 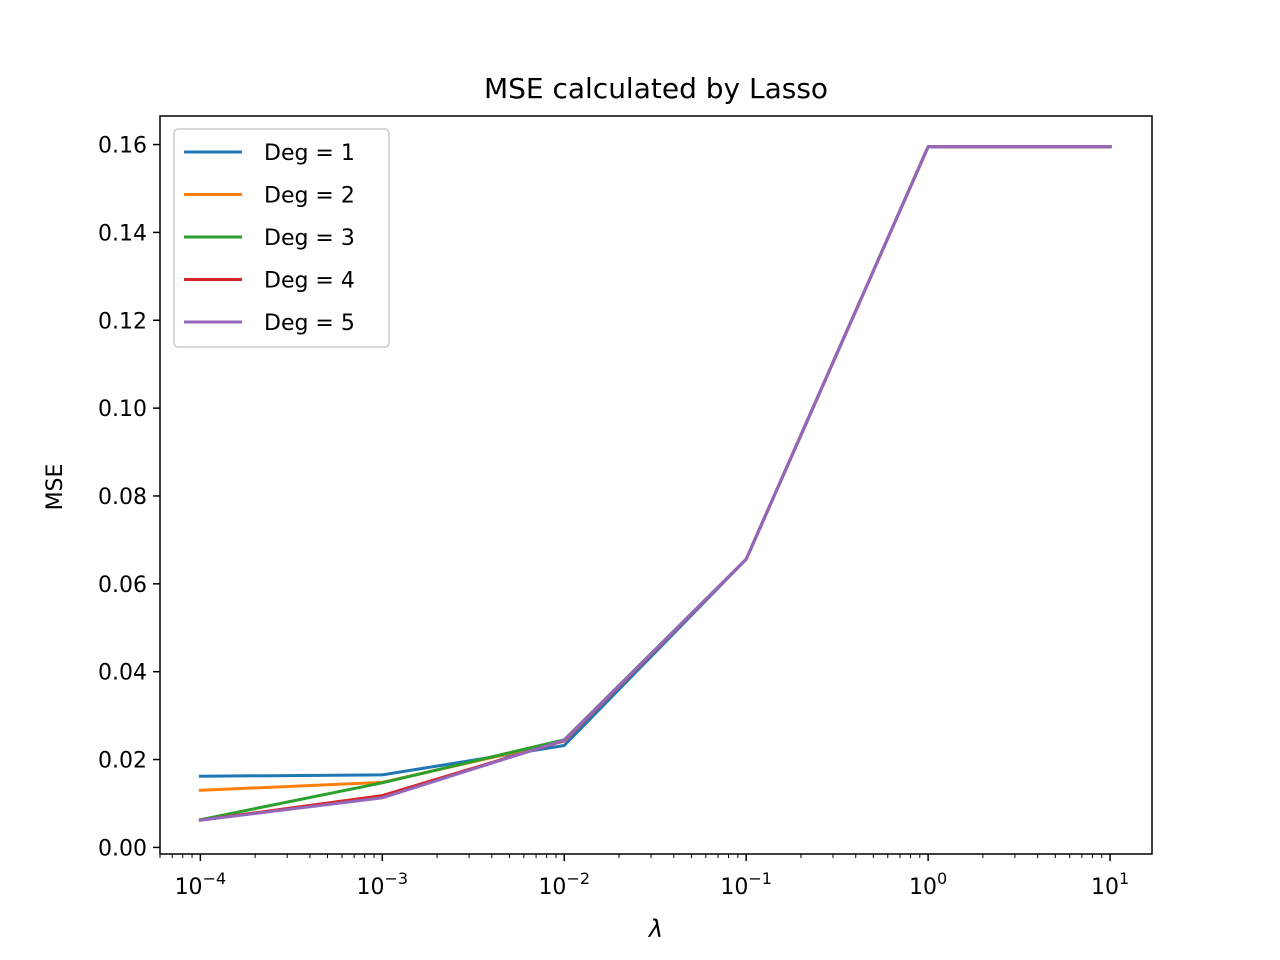 I want to click on chart-title: MSE calculated by Lasso, so click(x=656, y=88).